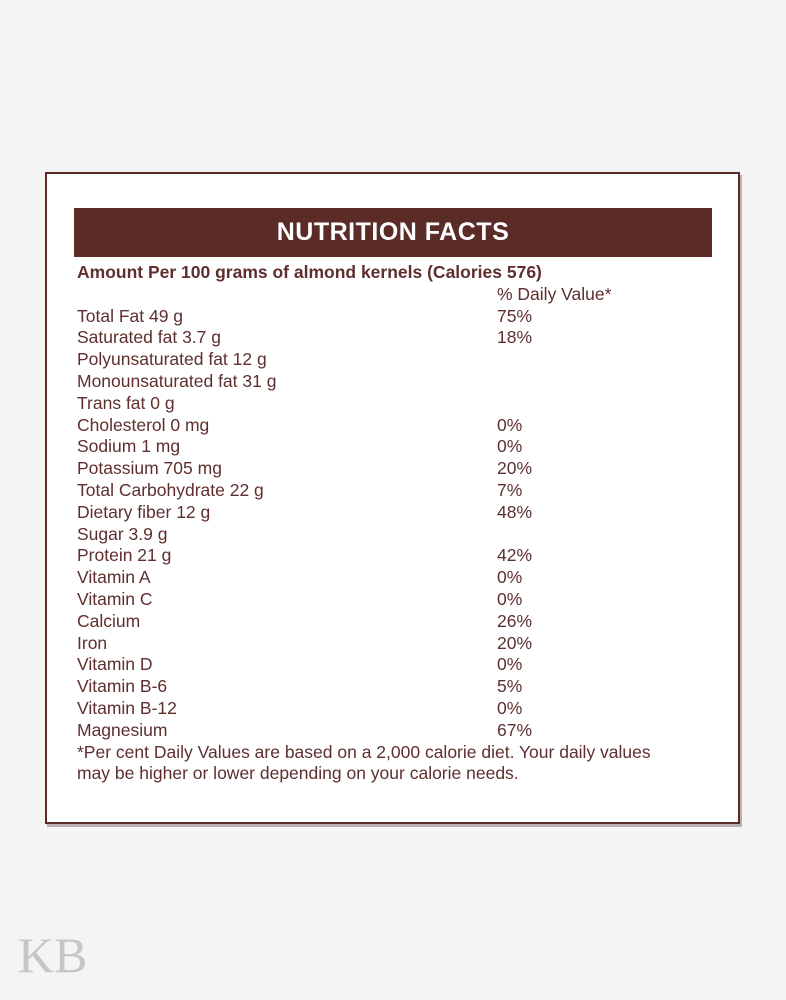 The height and width of the screenshot is (1000, 786). Describe the element at coordinates (387, 491) in the screenshot. I see `nutrient-row-total-carbohydrate: Total Carbohydrate 22 g 7%` at that location.